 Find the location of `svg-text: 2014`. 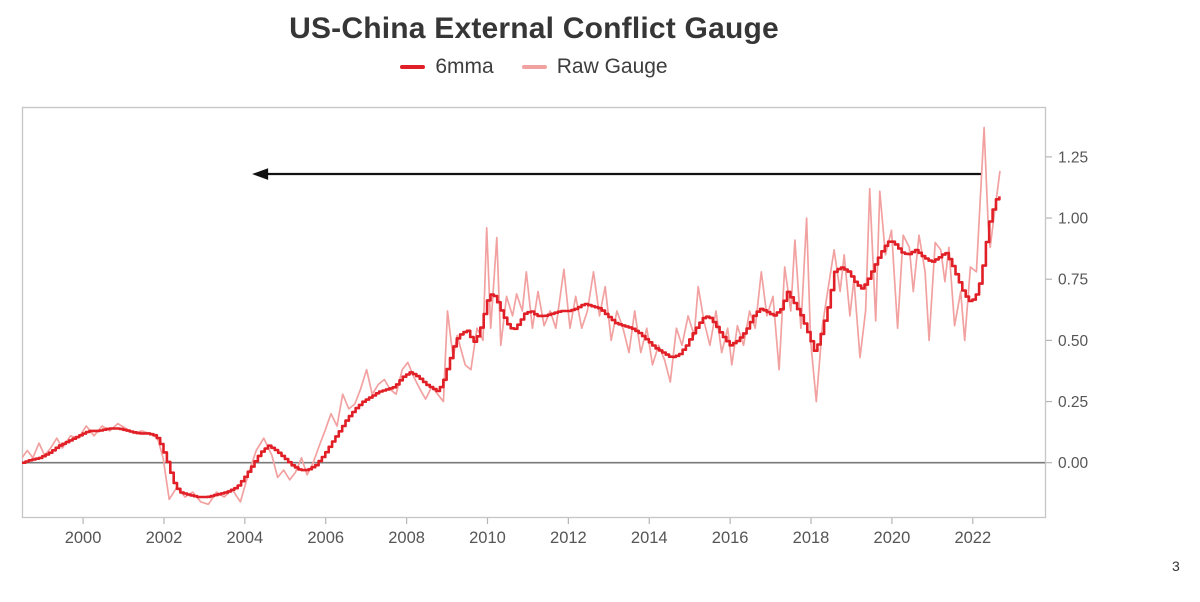

svg-text: 2014 is located at coordinates (649, 538).